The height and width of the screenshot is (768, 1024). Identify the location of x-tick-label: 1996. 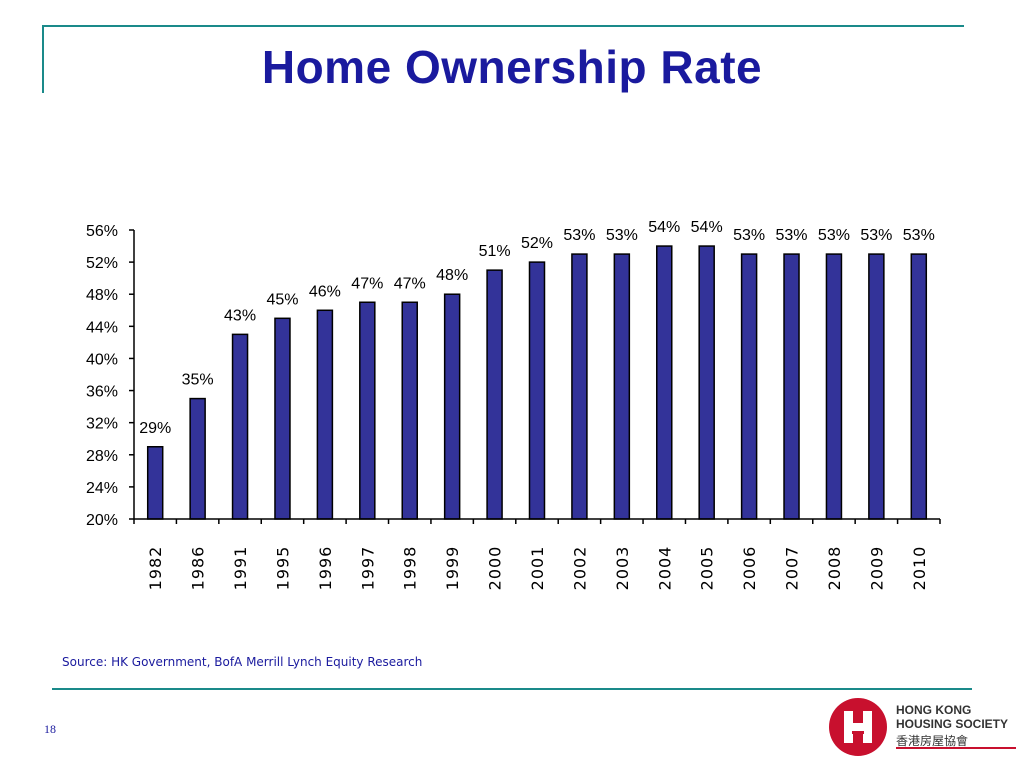
(325, 568).